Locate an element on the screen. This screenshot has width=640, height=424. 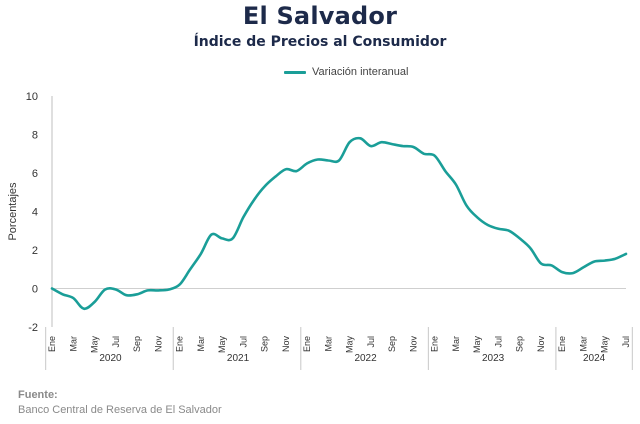
chart-title: El Salvador is located at coordinates (320, 16).